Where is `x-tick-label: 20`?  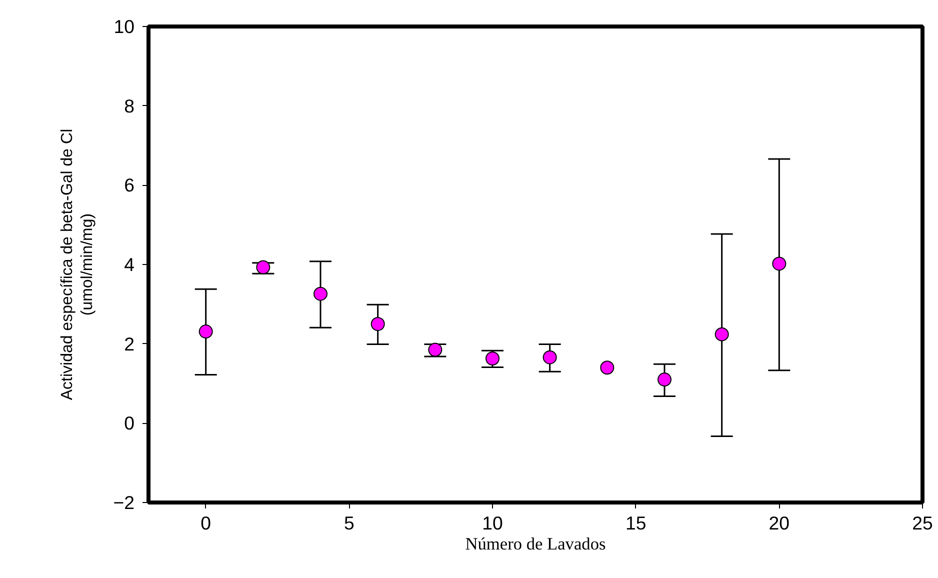
x-tick-label: 20 is located at coordinates (779, 523).